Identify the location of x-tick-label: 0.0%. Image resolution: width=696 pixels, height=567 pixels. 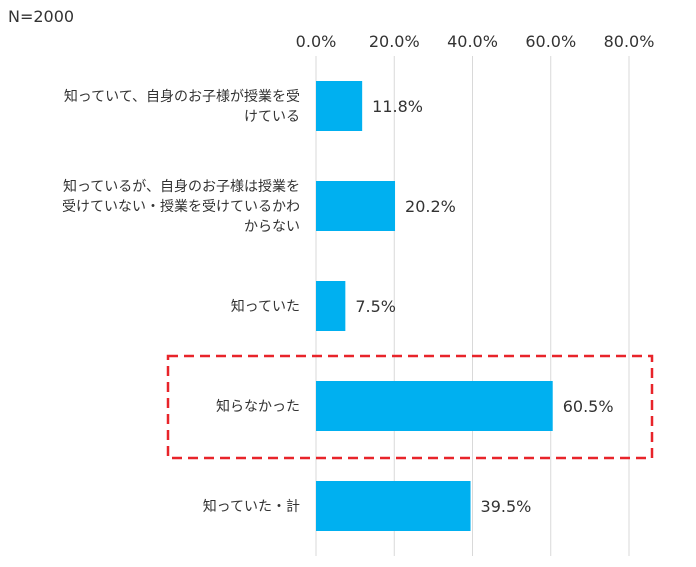
(316, 41).